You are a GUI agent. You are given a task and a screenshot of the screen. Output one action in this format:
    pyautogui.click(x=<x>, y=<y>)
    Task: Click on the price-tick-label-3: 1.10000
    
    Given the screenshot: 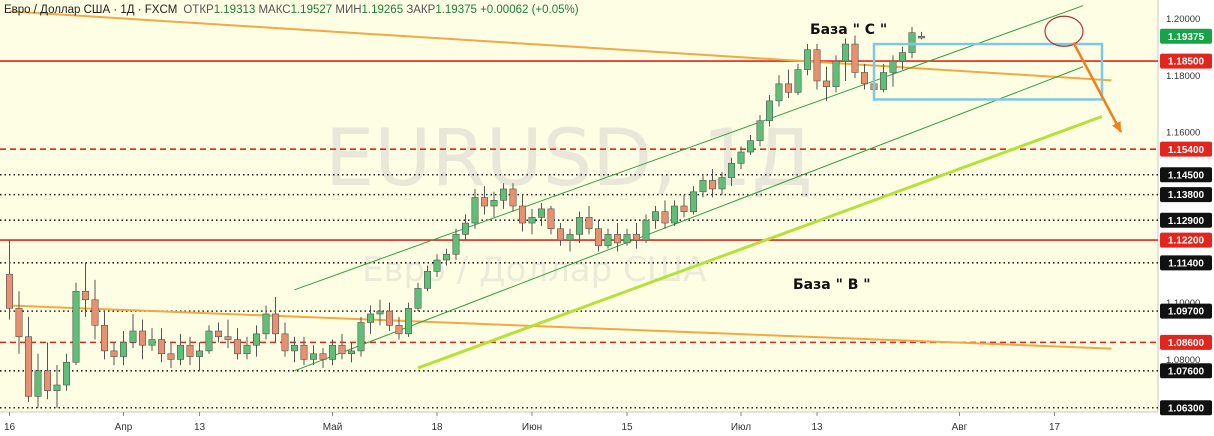 What is the action you would take?
    pyautogui.click(x=1183, y=303)
    